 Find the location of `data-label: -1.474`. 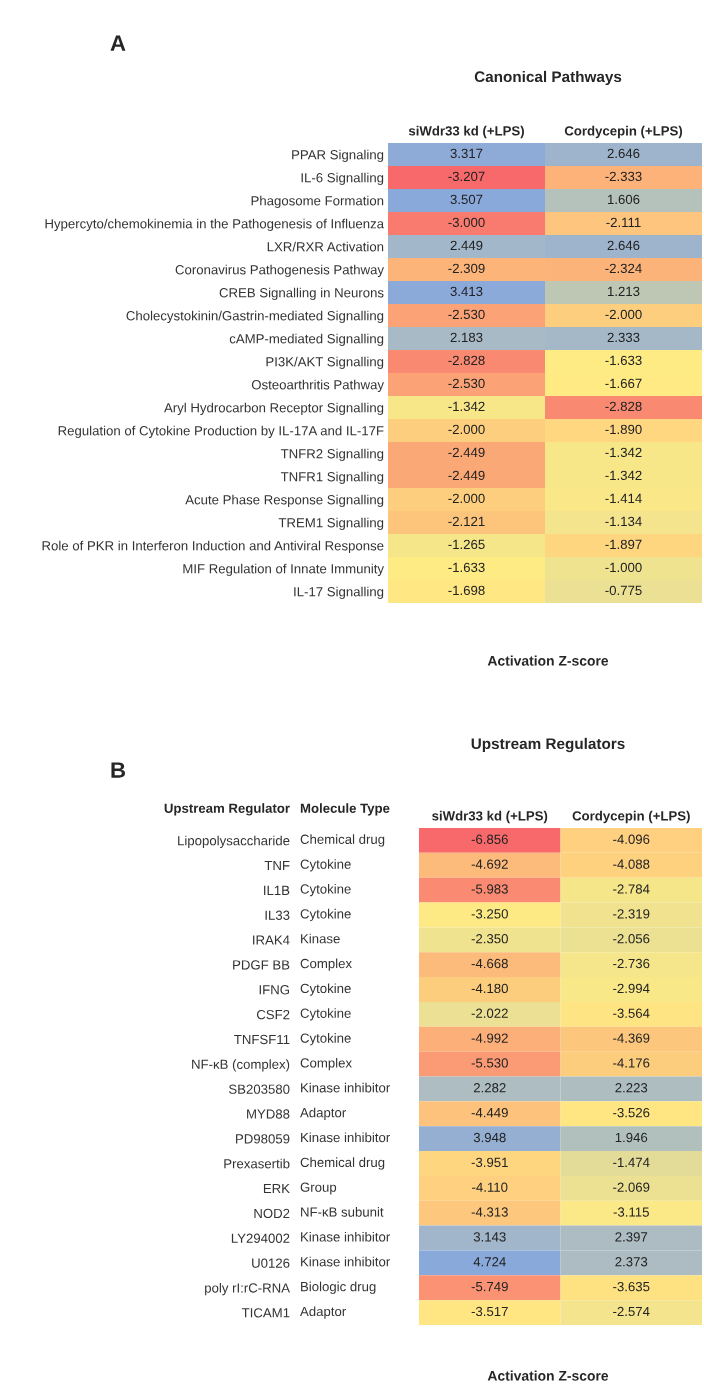

data-label: -1.474 is located at coordinates (631, 1162).